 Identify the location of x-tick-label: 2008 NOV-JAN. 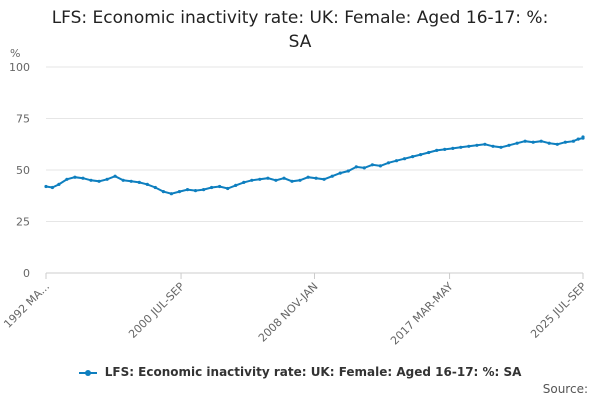
(288, 312).